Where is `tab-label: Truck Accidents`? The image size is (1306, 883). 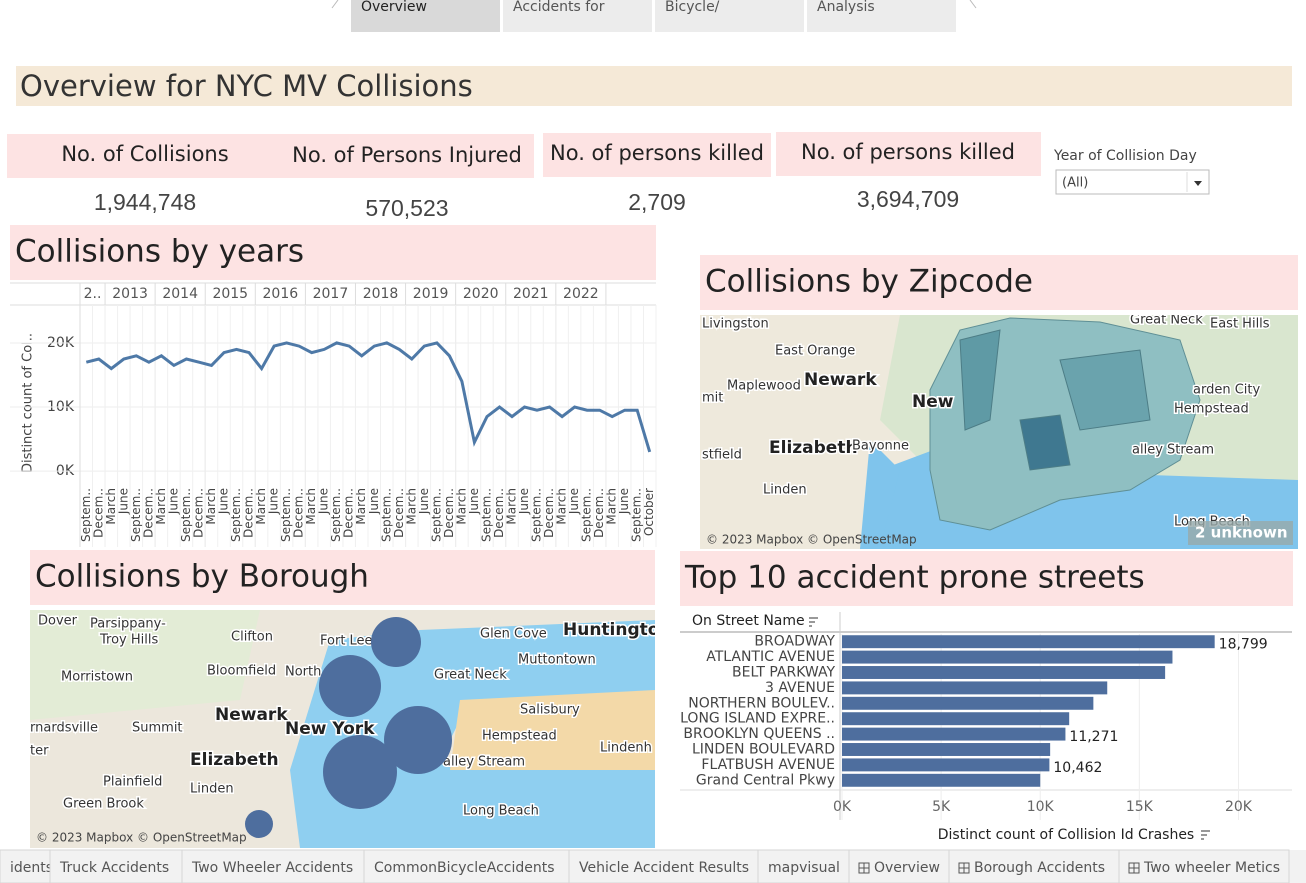
tab-label: Truck Accidents is located at coordinates (114, 868).